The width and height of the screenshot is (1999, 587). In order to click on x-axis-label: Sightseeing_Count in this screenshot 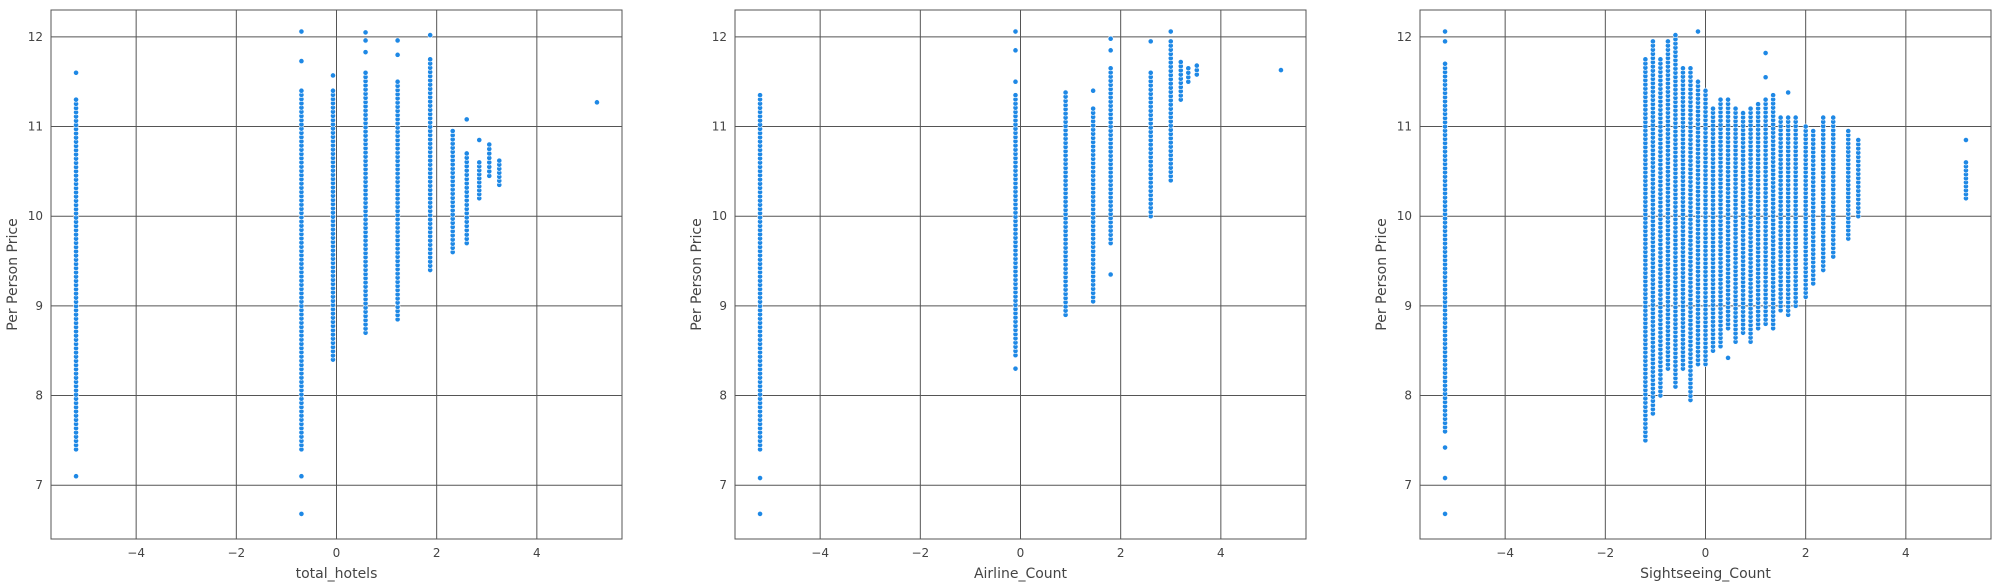, I will do `click(1705, 574)`.